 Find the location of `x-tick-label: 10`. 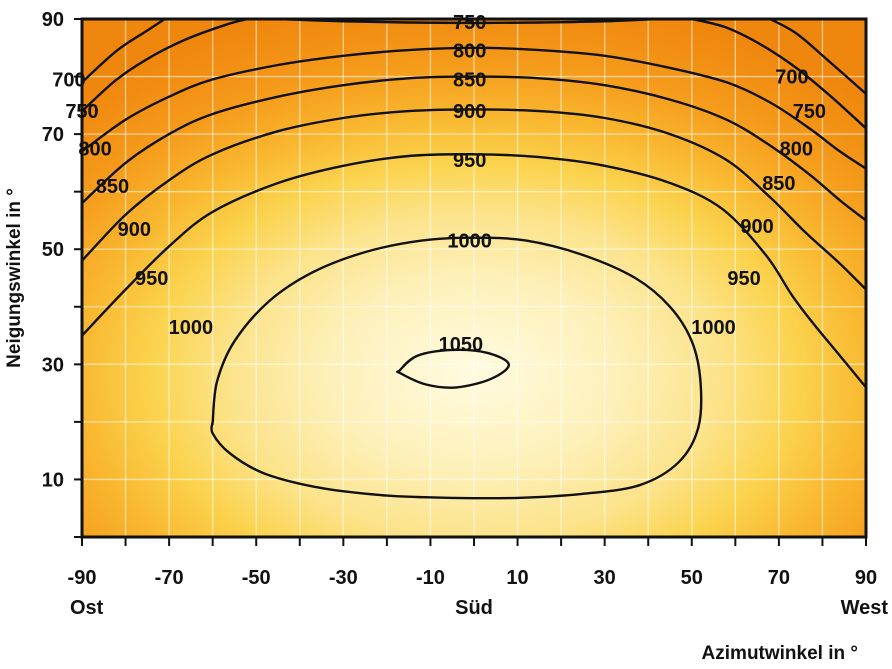

x-tick-label: 10 is located at coordinates (517, 578).